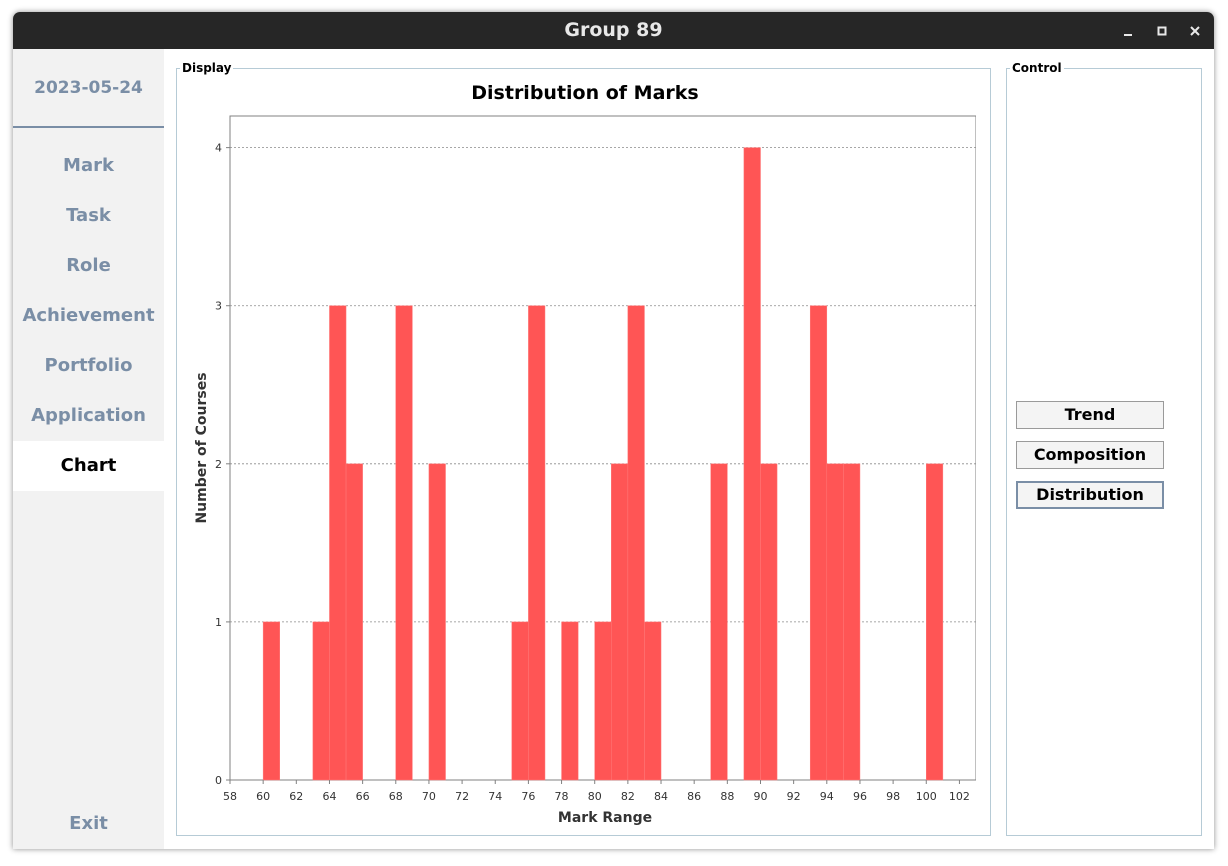 Image resolution: width=1228 pixels, height=866 pixels. I want to click on title-bar: Group 89, so click(613, 30).